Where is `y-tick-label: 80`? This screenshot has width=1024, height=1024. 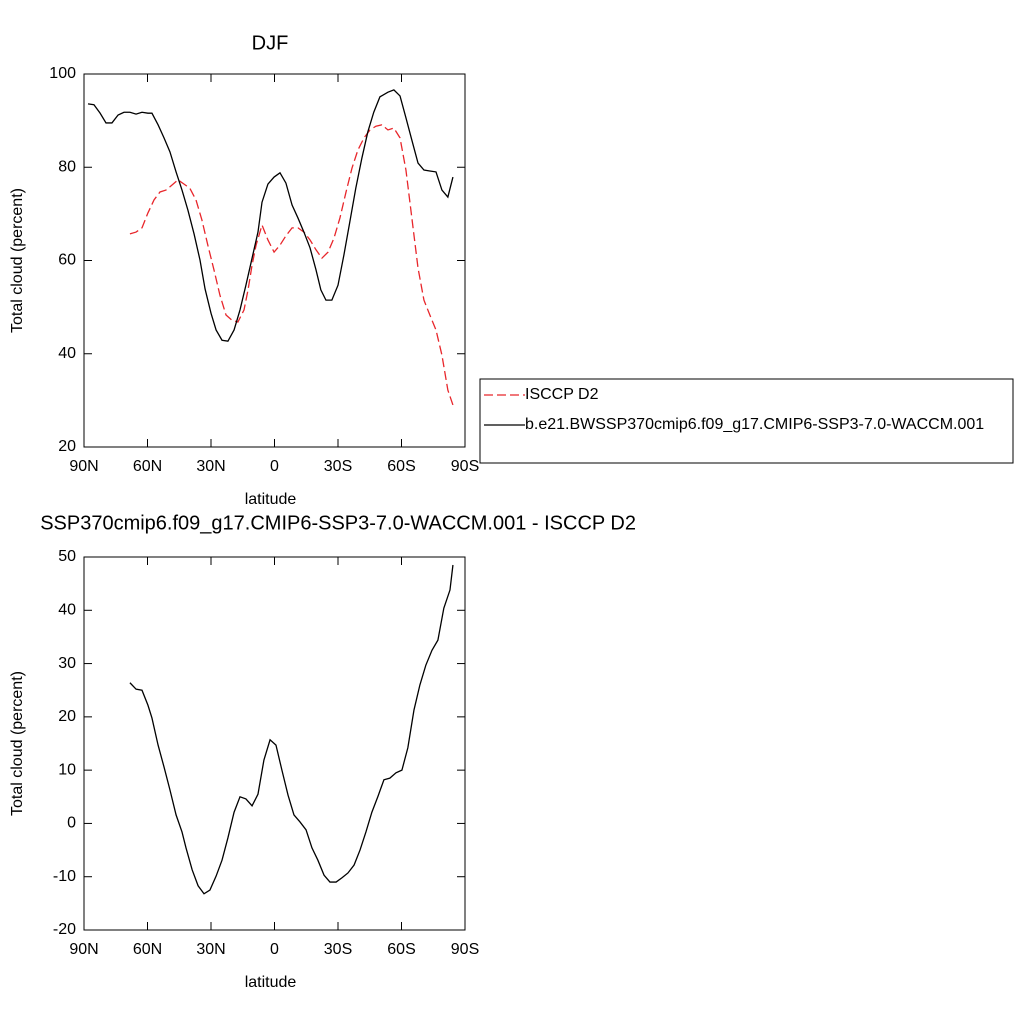 y-tick-label: 80 is located at coordinates (67, 166).